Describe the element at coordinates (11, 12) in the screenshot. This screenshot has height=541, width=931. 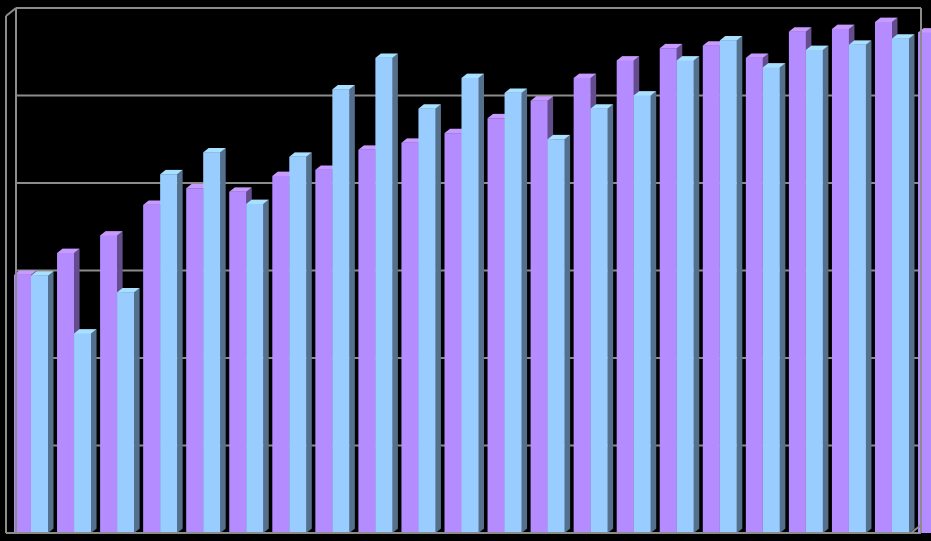
I see `side-wall-top-edge` at that location.